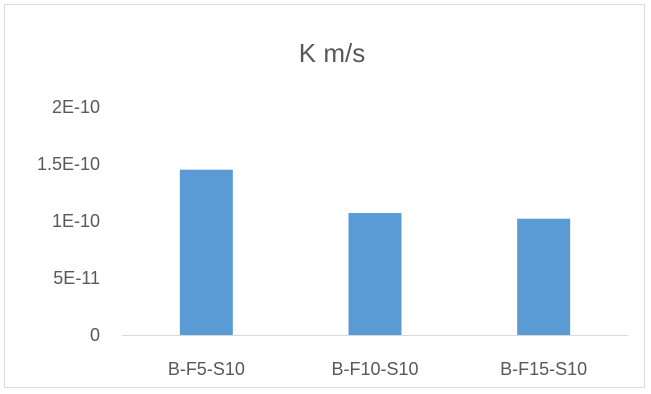 This screenshot has height=394, width=651. Describe the element at coordinates (68, 164) in the screenshot. I see `y-tick-label: 1.5E-10` at that location.